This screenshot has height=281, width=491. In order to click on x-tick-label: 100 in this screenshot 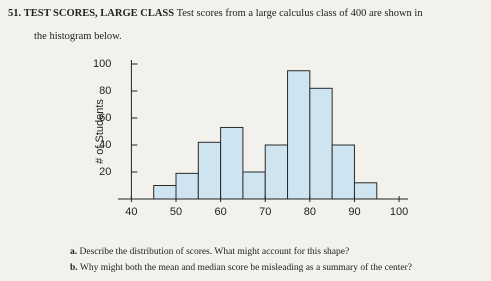, I will do `click(399, 212)`.